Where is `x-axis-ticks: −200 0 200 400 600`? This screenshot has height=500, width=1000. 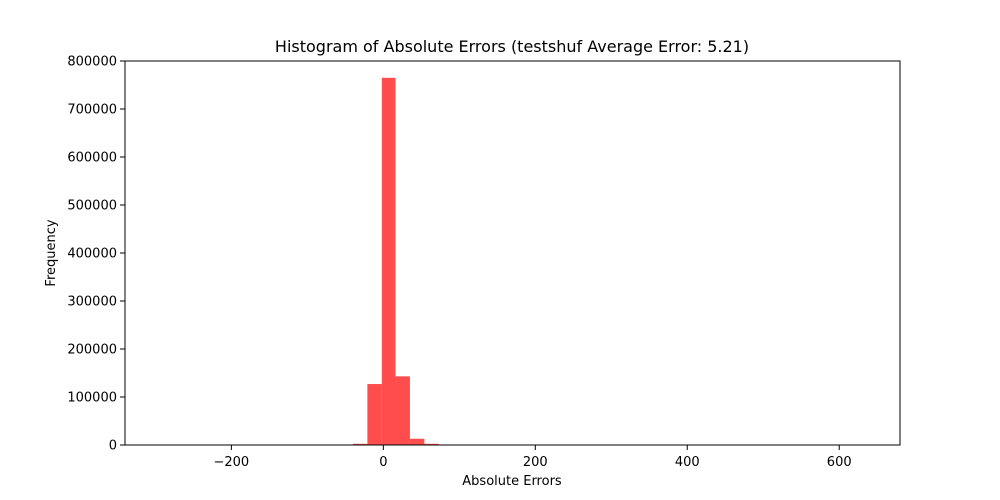 x-axis-ticks: −200 0 200 400 600 is located at coordinates (533, 457).